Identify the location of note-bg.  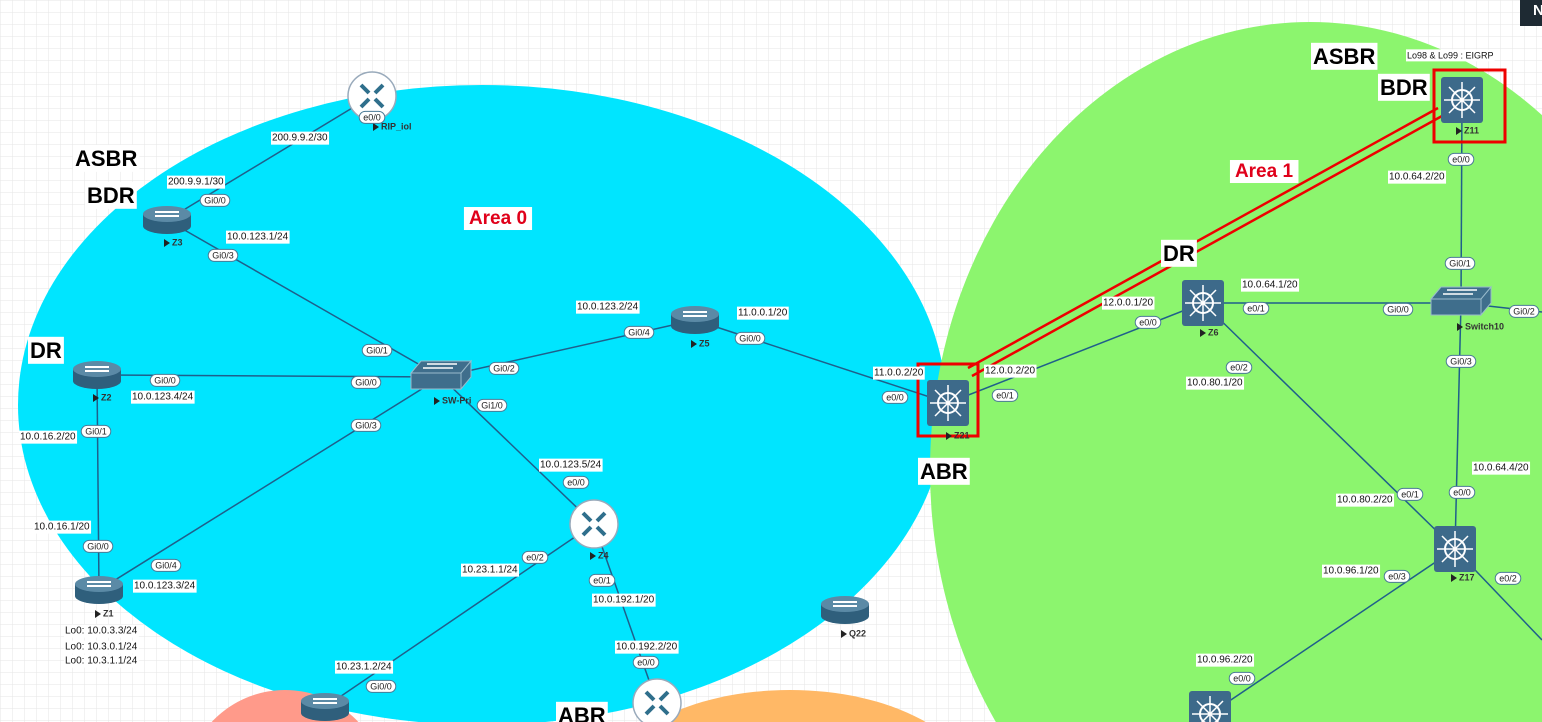
(101, 661).